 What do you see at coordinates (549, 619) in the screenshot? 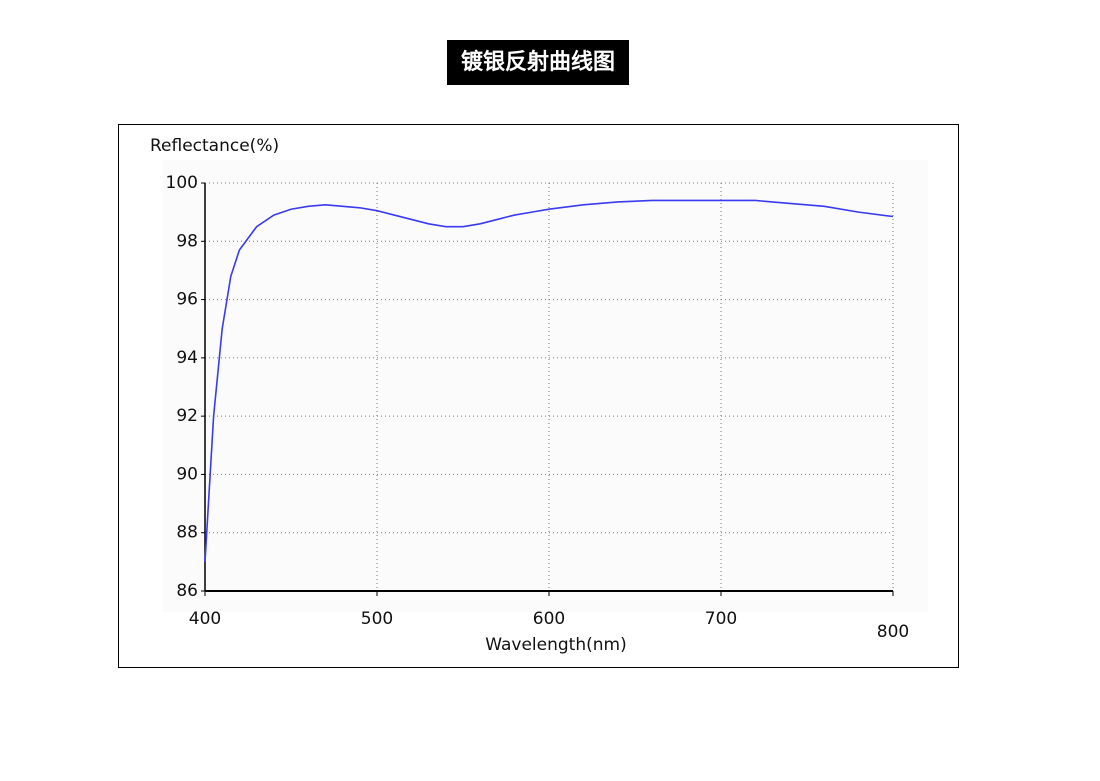
I see `x-tick-label: 600` at bounding box center [549, 619].